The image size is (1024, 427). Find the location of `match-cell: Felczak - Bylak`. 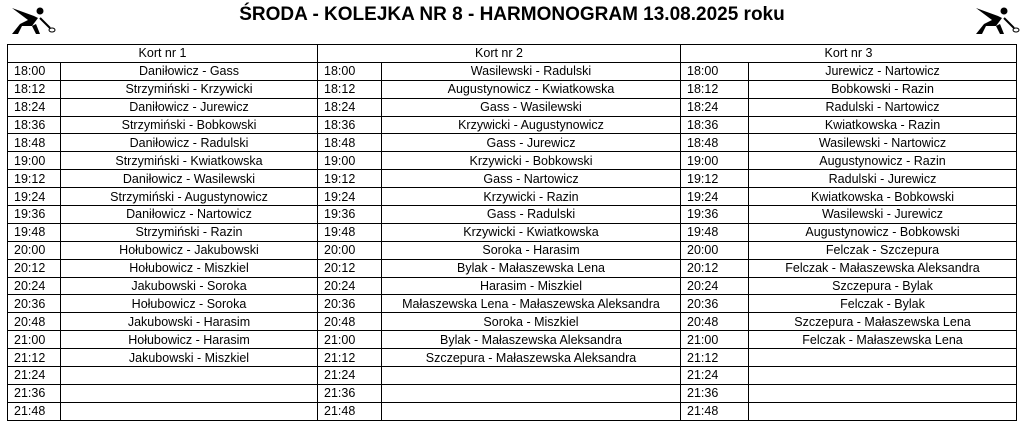

match-cell: Felczak - Bylak is located at coordinates (882, 304).